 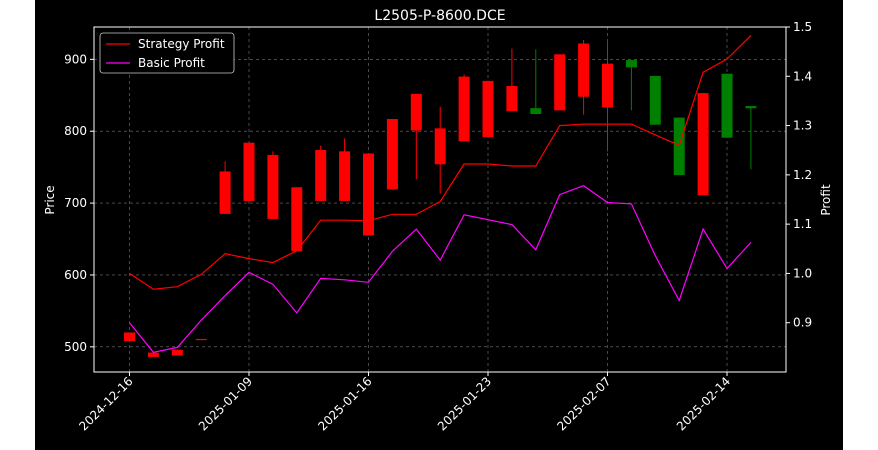 I want to click on x-tick-label-1: 2025-01-09, so click(x=225, y=403).